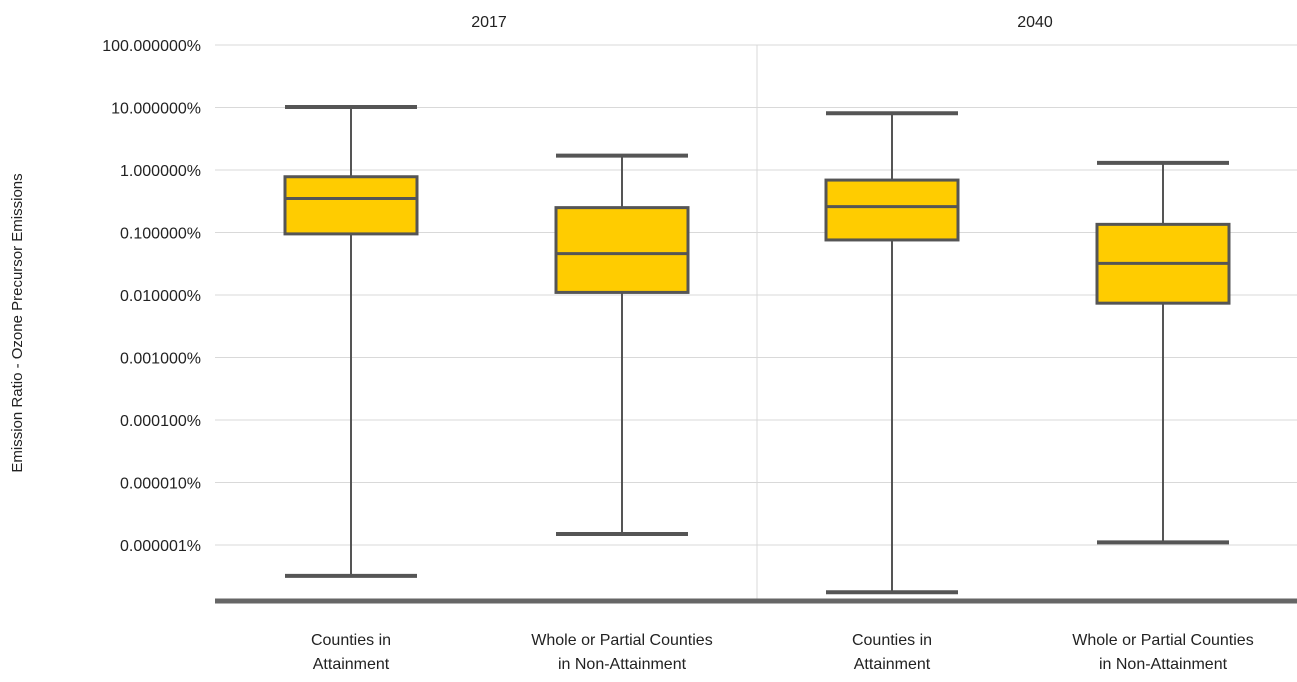 This screenshot has width=1297, height=682. I want to click on y-tick-label: 1.000000%, so click(160, 171).